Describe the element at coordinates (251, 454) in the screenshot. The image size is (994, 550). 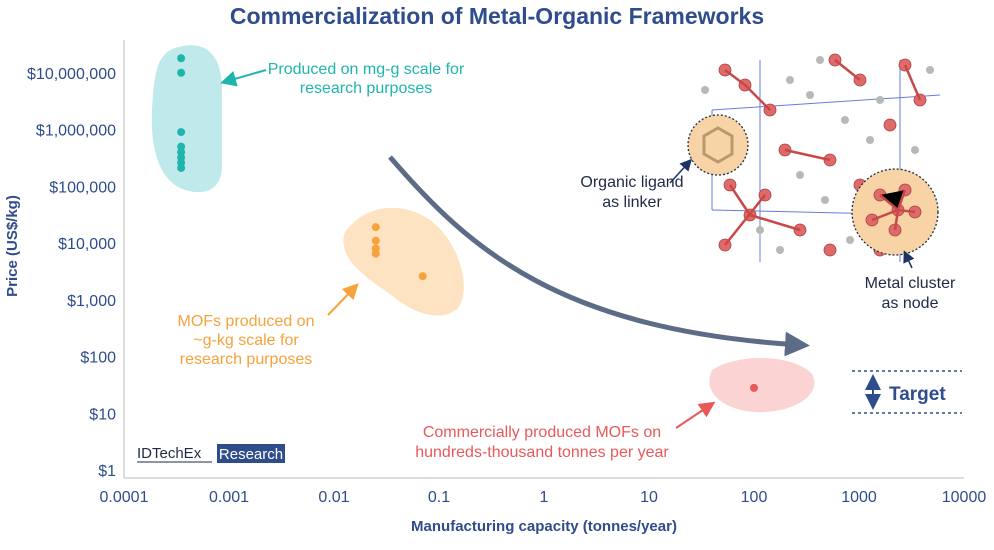
I see `brand-tag: Research` at that location.